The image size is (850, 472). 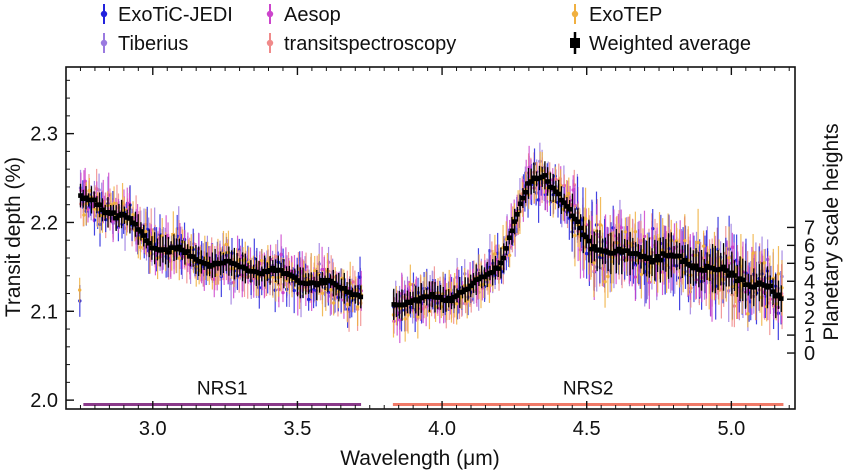 What do you see at coordinates (588, 389) in the screenshot?
I see `region-label-nrs2: NRS2` at bounding box center [588, 389].